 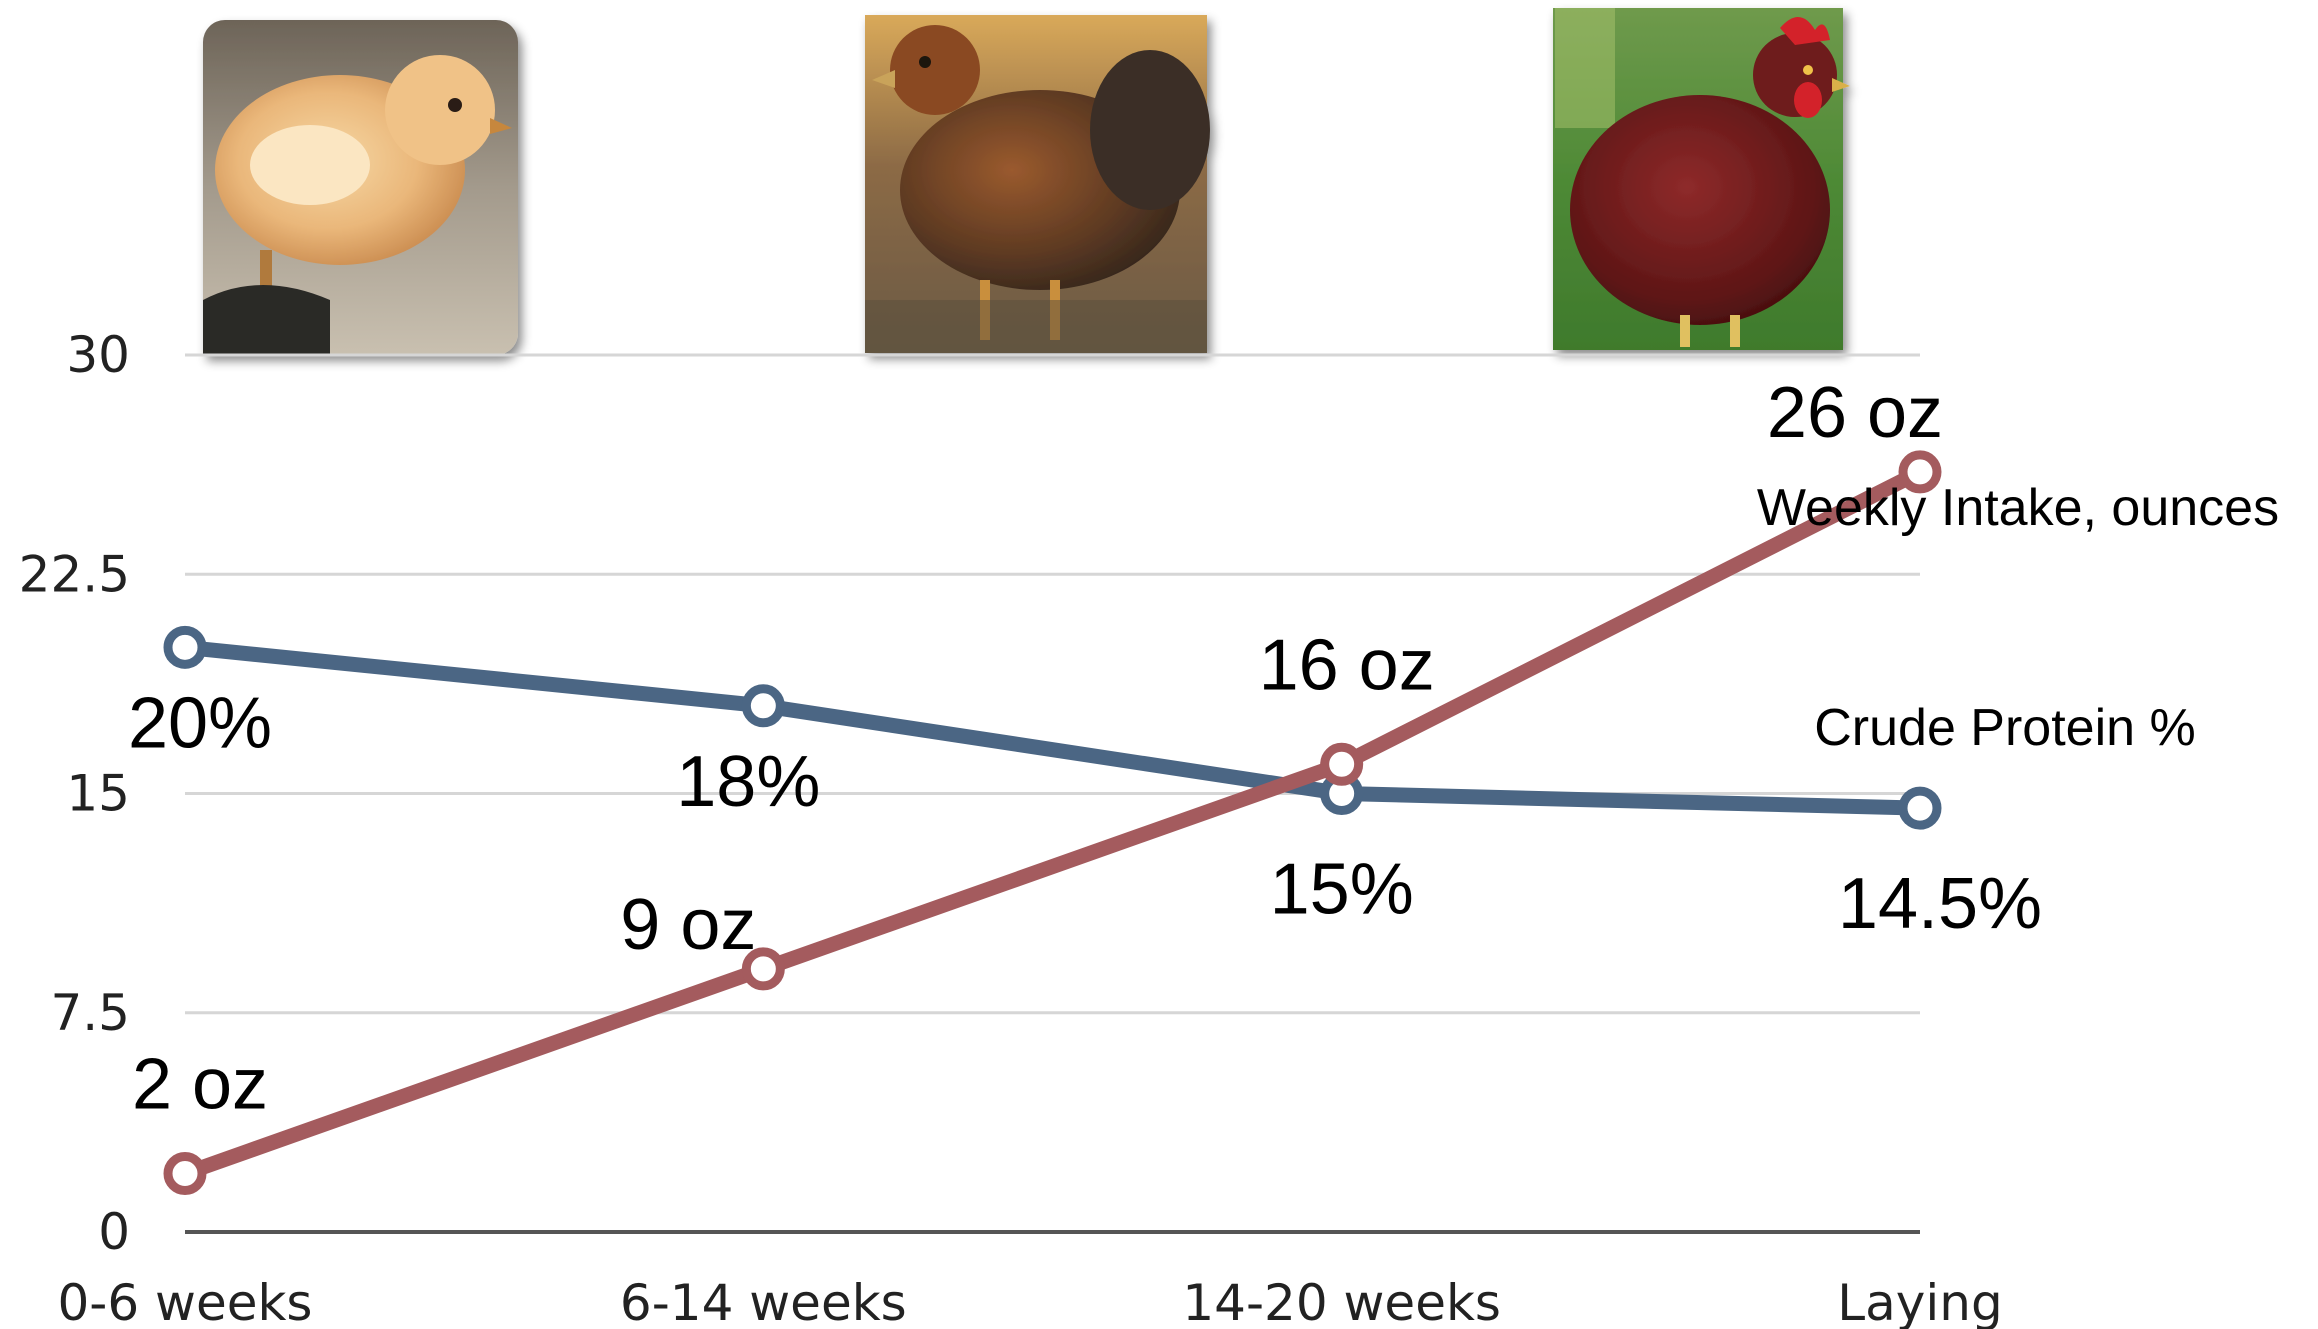 I want to click on y-tick-label: 30, so click(x=98, y=355).